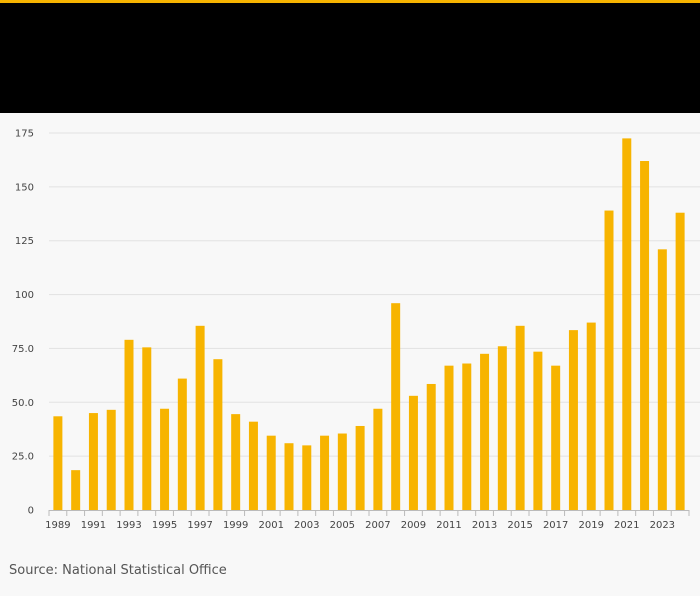 This screenshot has height=596, width=700. Describe the element at coordinates (24, 241) in the screenshot. I see `y-tick-label: 125` at that location.